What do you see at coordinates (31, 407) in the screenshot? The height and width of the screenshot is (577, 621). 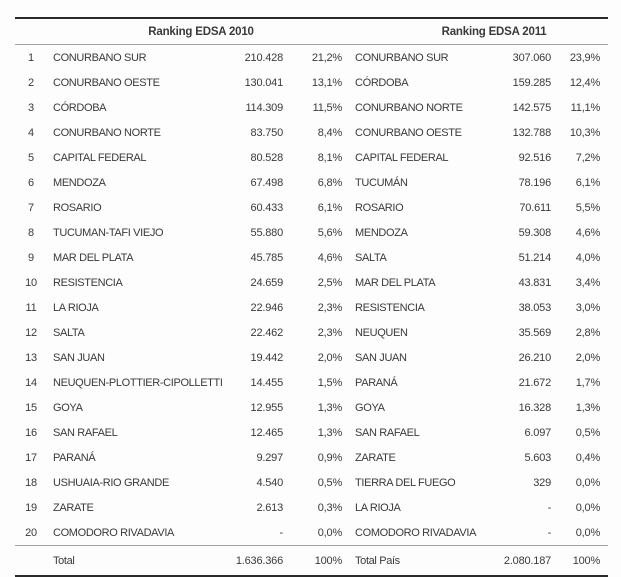 I see `rank-cell: 15` at bounding box center [31, 407].